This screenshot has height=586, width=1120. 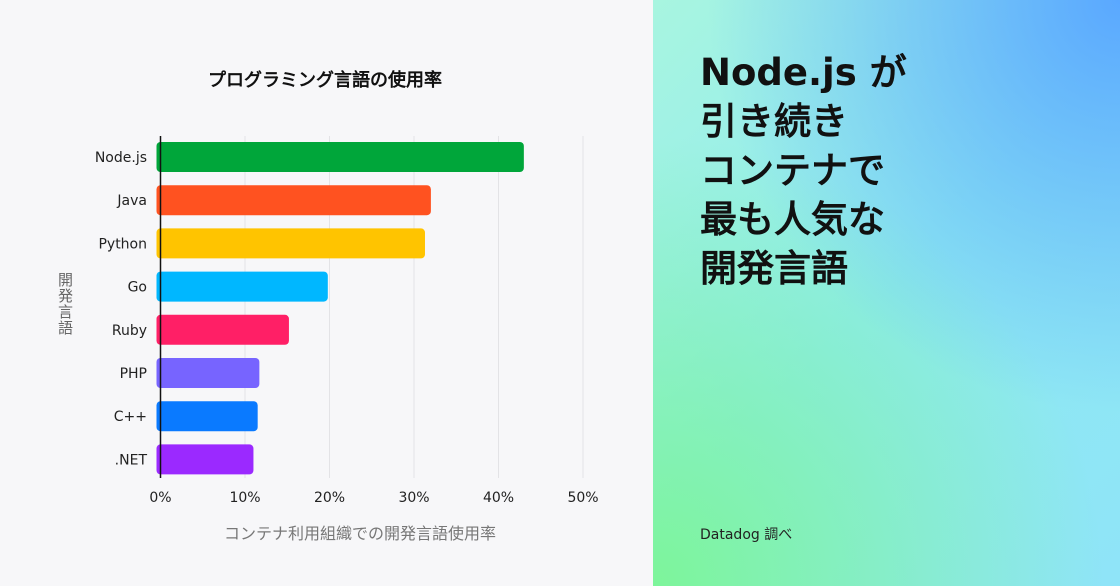 What do you see at coordinates (207, 416) in the screenshot?
I see `bar-c++` at bounding box center [207, 416].